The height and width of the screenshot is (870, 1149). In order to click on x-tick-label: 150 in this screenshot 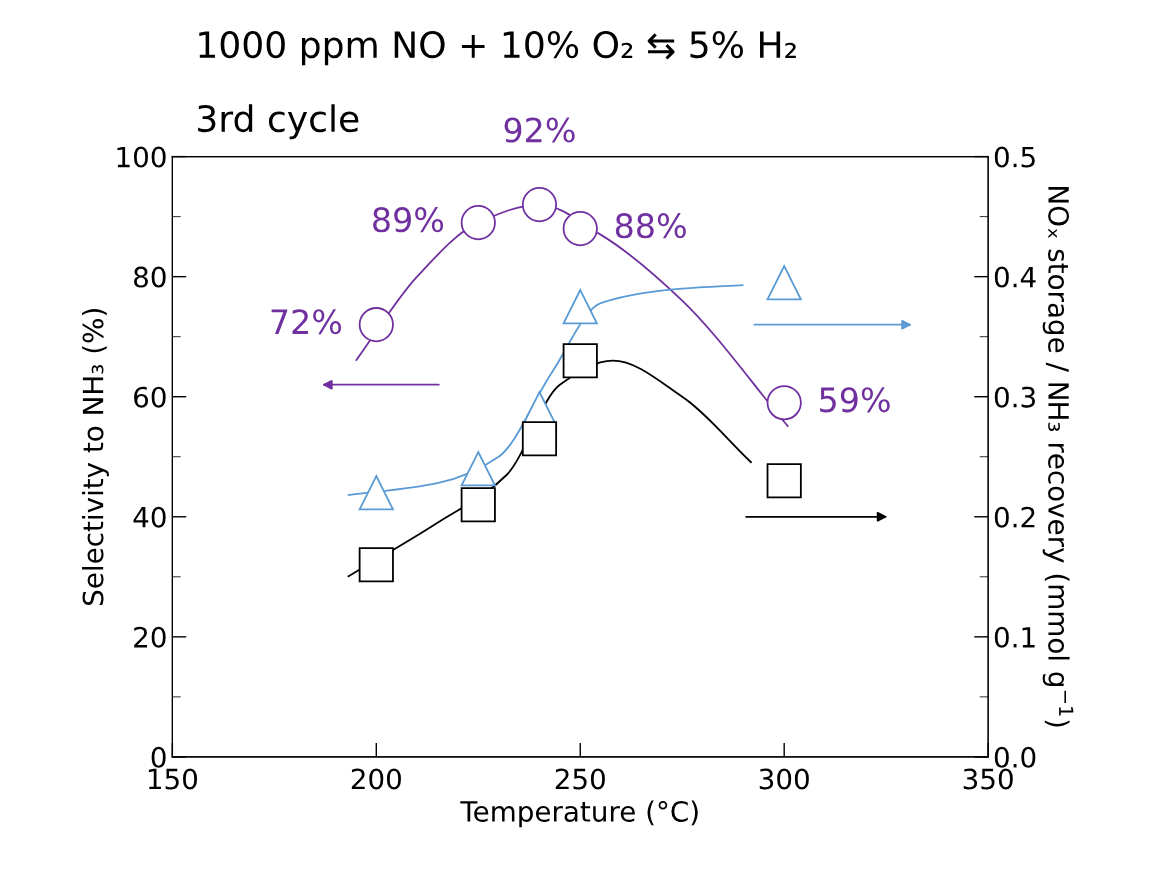, I will do `click(173, 779)`.